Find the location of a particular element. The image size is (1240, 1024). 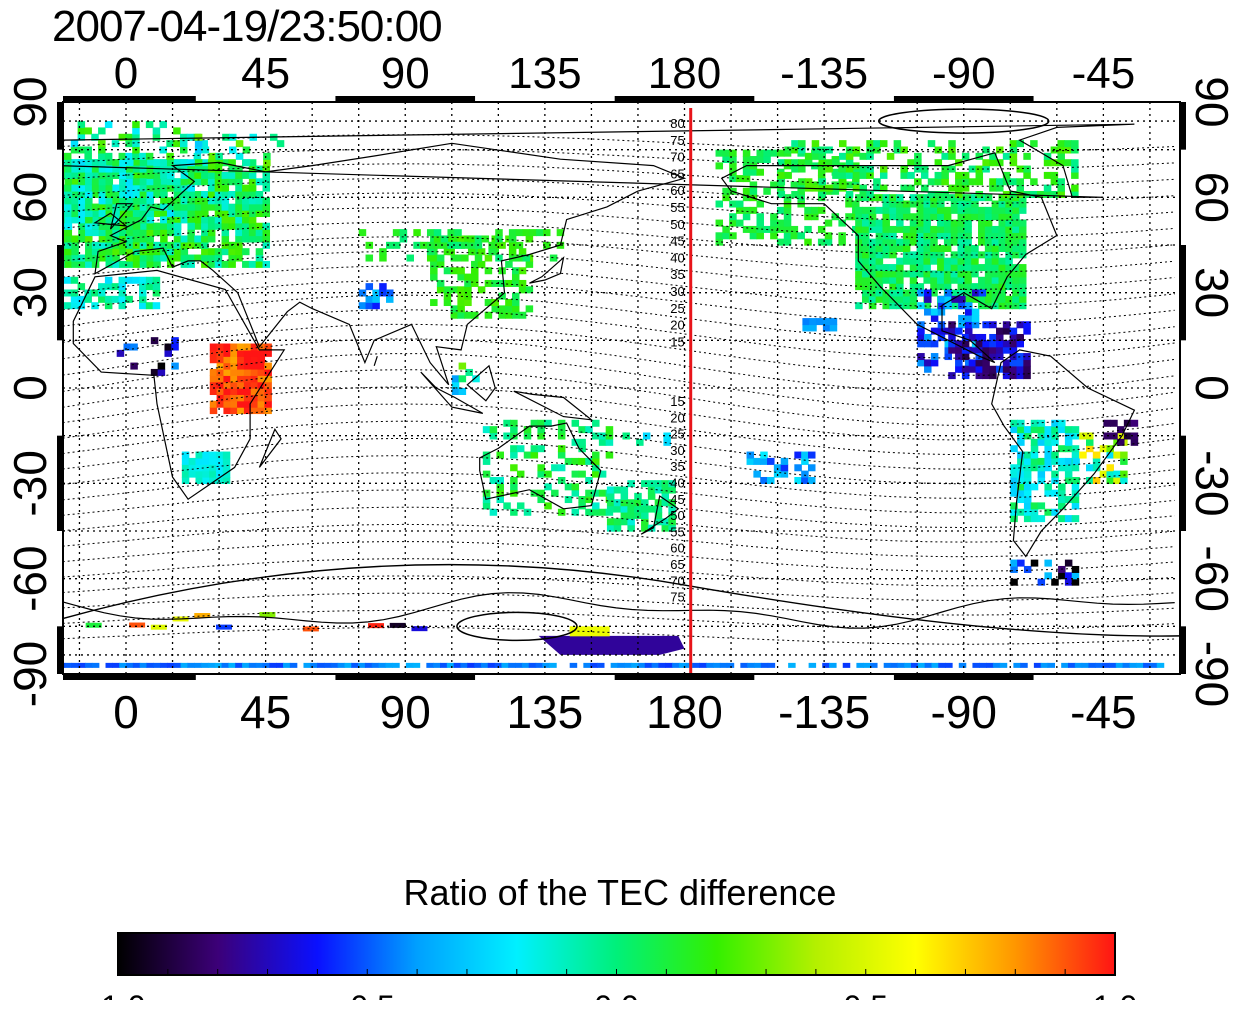

meridian-label-north: 25 is located at coordinates (677, 308).